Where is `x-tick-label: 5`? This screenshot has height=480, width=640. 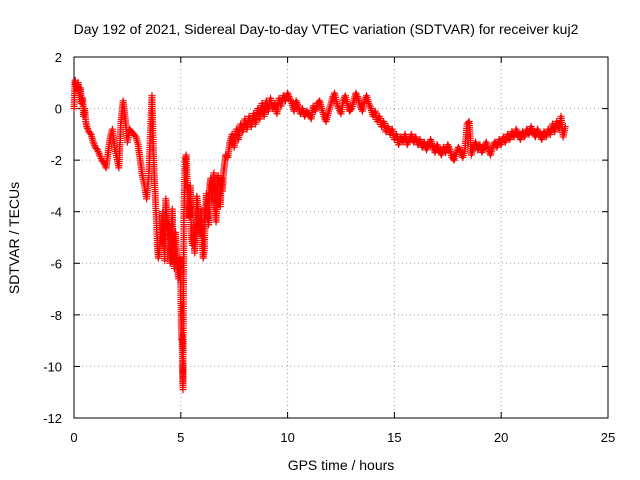
x-tick-label: 5 is located at coordinates (180, 437).